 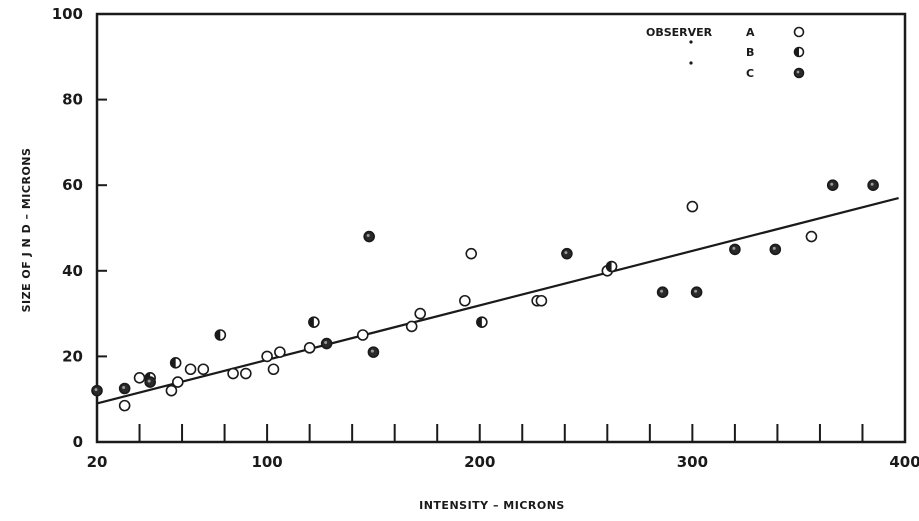 What do you see at coordinates (26, 230) in the screenshot?
I see `y-axis-title: SIZE OF J N D – MICRONS` at bounding box center [26, 230].